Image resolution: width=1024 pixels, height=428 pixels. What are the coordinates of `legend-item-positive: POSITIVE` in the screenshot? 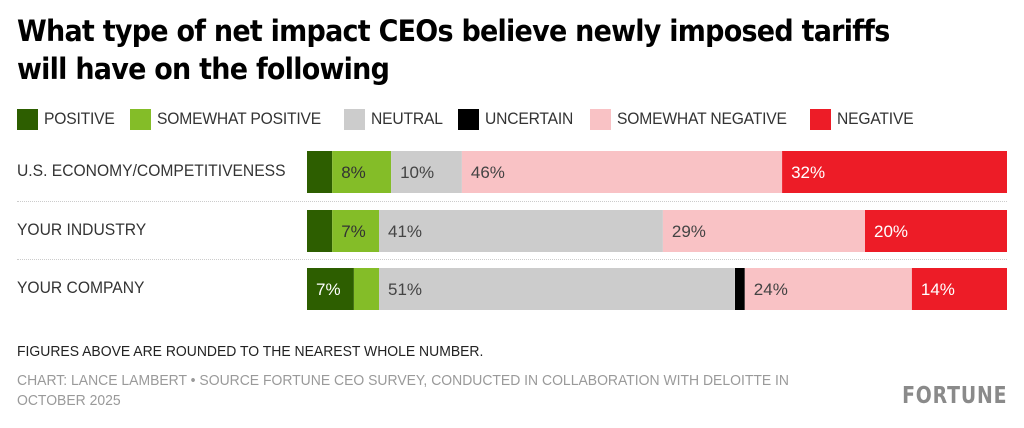 It's located at (66, 119).